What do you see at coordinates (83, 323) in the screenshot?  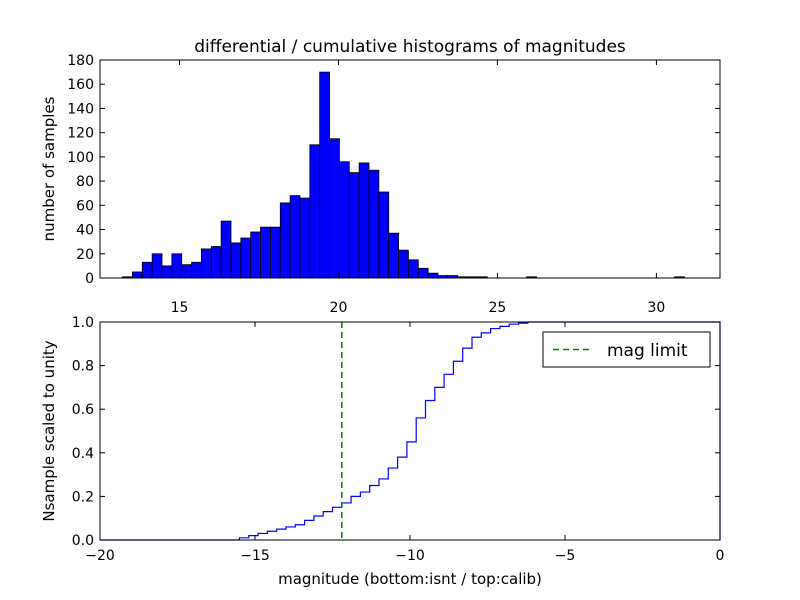 I see `bottom-y-tick-label: 1.0` at bounding box center [83, 323].